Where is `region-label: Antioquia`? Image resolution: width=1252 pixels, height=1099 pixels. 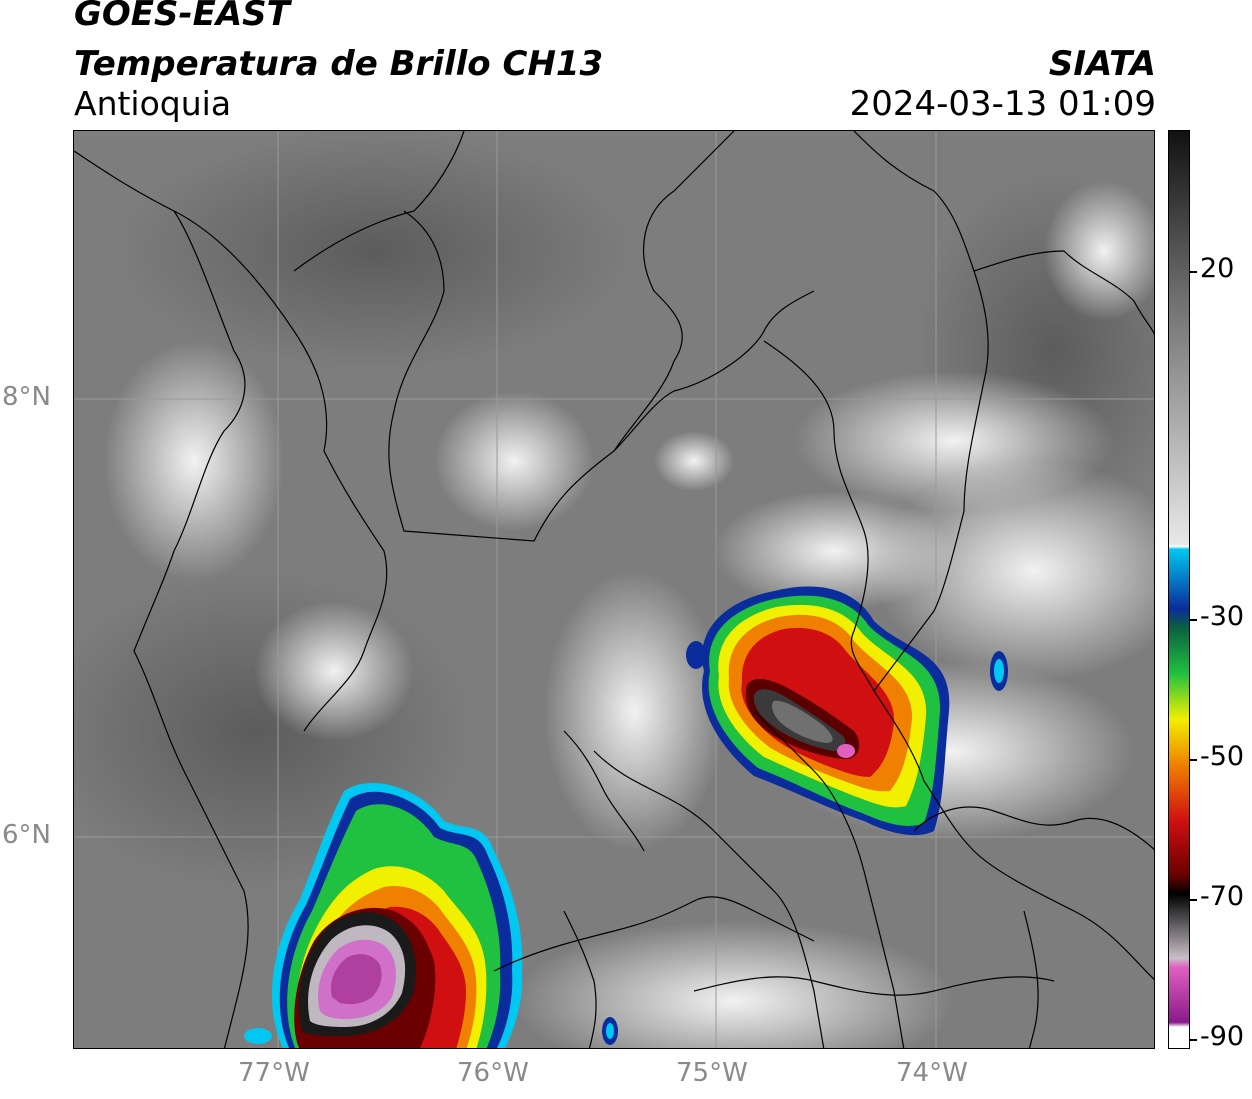 region-label: Antioquia is located at coordinates (153, 103).